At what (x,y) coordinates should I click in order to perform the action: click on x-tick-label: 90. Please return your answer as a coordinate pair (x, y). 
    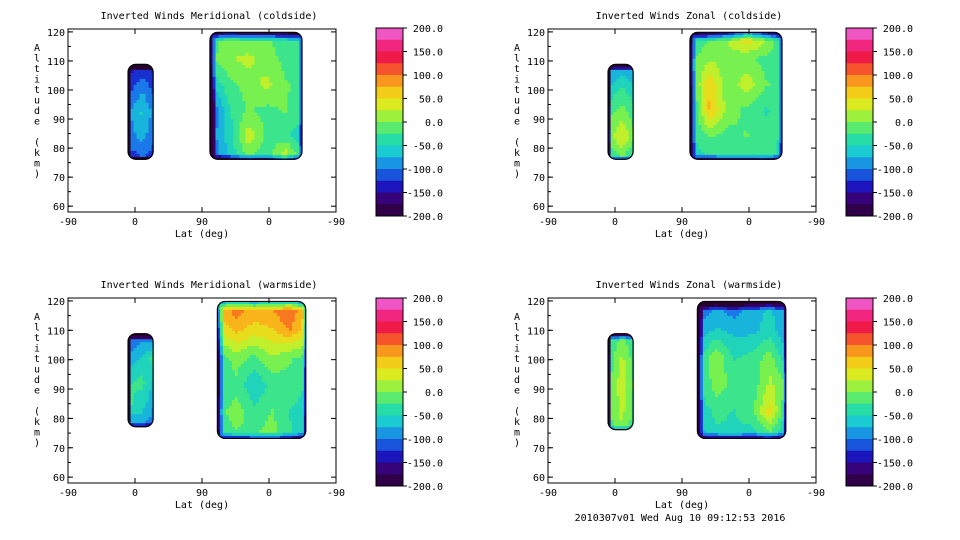
    Looking at the image, I should click on (202, 222).